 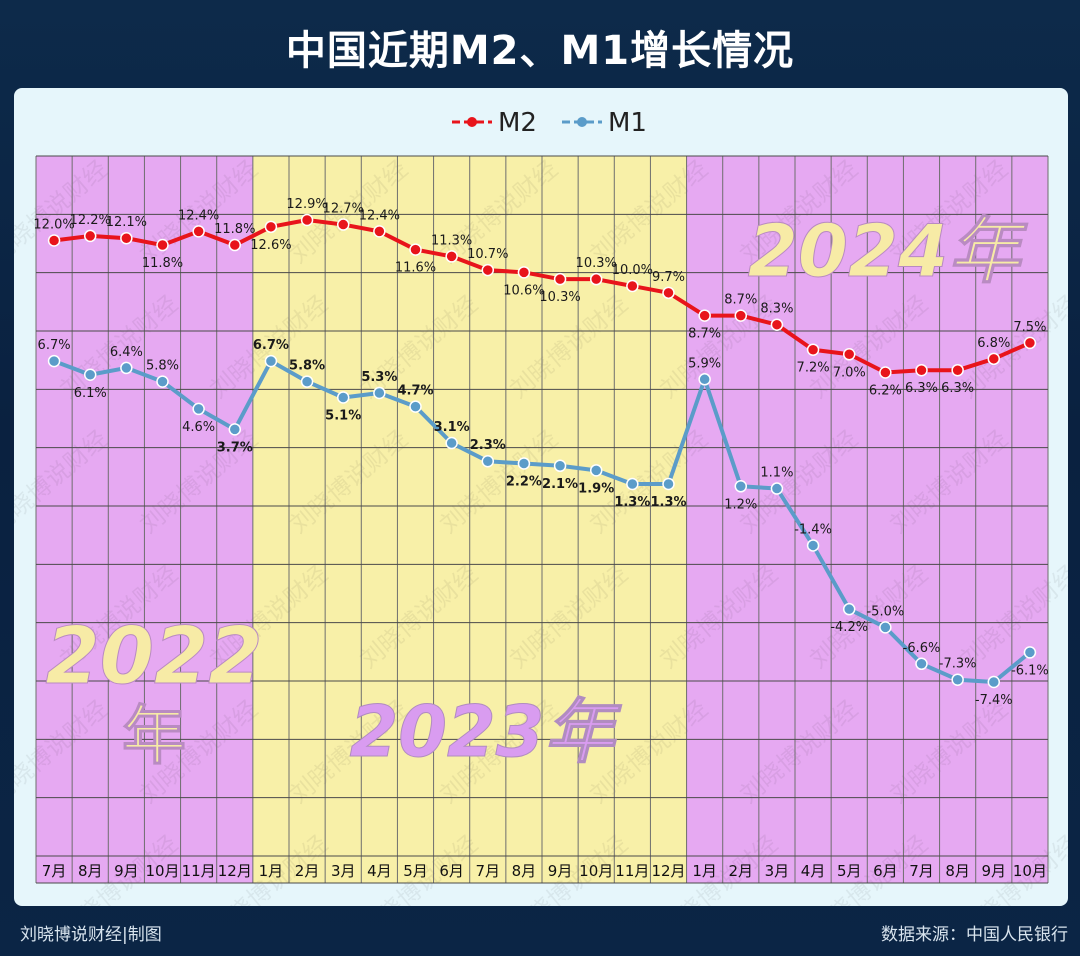 I want to click on m1-data-label: -1.4%, so click(x=813, y=529).